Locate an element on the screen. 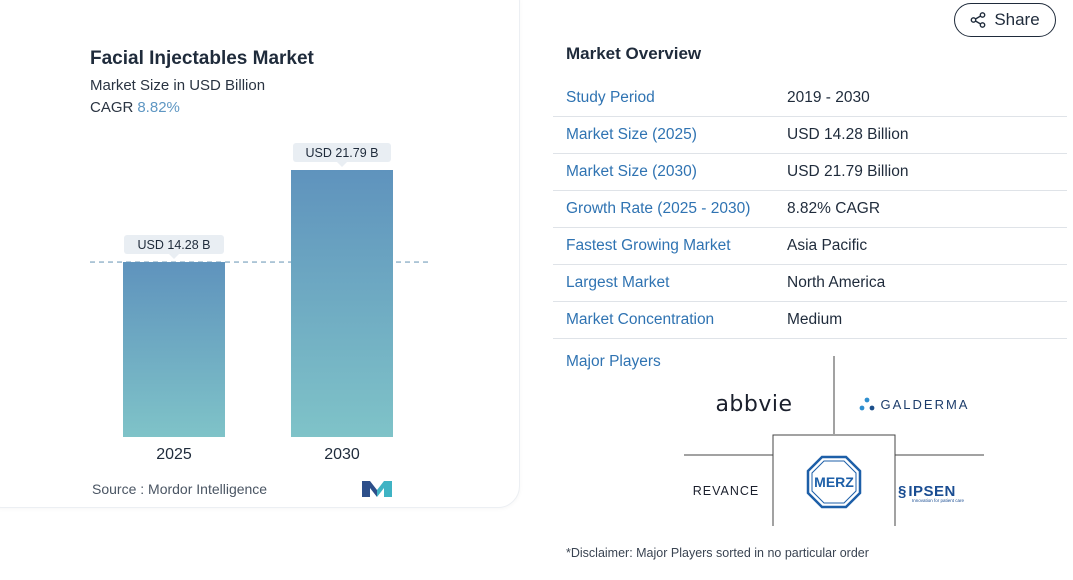 Image resolution: width=1073 pixels, height=580 pixels. overview-row-label: Study Period is located at coordinates (610, 97).